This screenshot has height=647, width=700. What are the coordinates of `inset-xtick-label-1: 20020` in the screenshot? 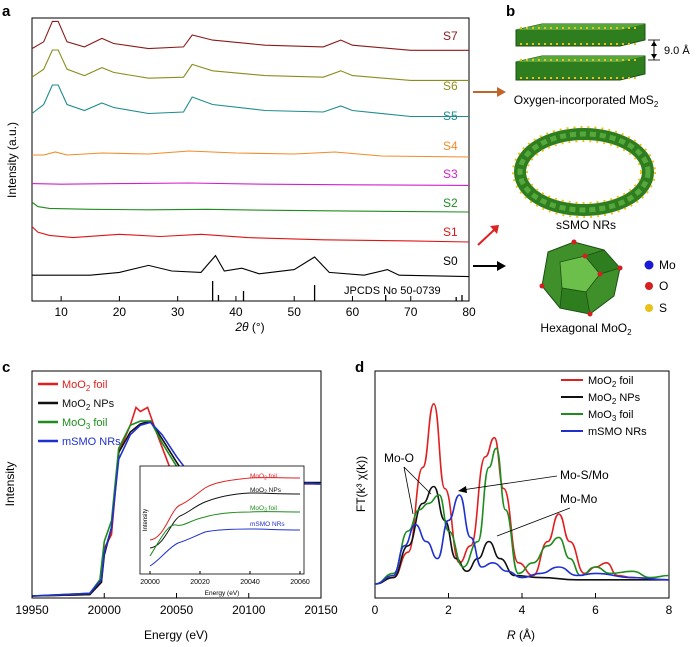 It's located at (200, 582).